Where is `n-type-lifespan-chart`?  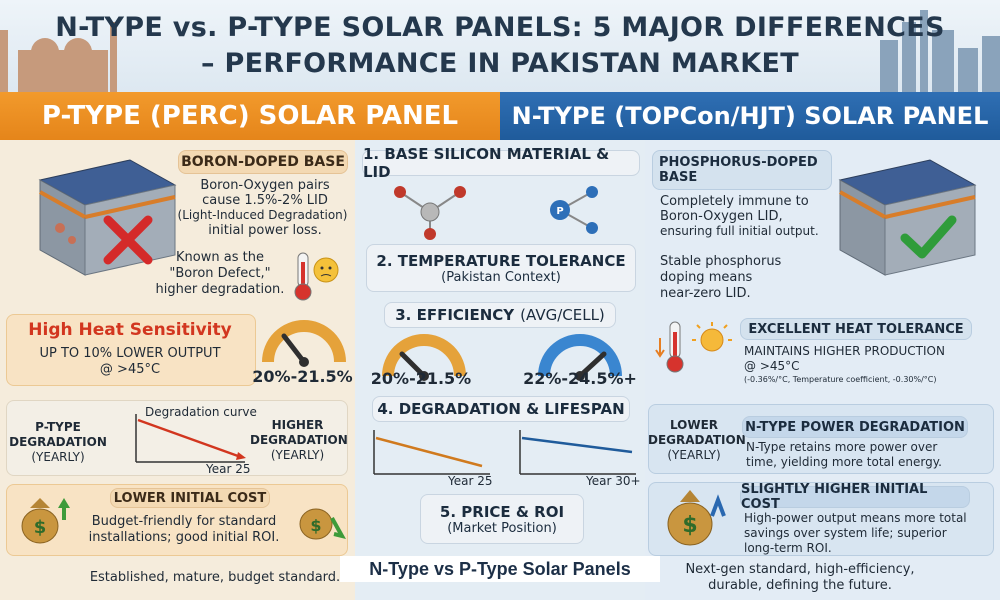
n-type-lifespan-chart is located at coordinates (577, 452).